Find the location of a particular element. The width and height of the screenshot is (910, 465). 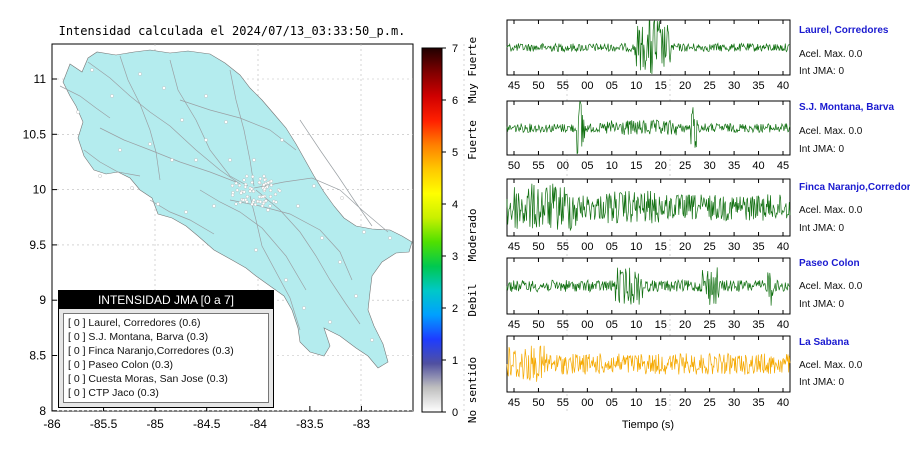

map-x-tick-label: -83.5 is located at coordinates (310, 424).